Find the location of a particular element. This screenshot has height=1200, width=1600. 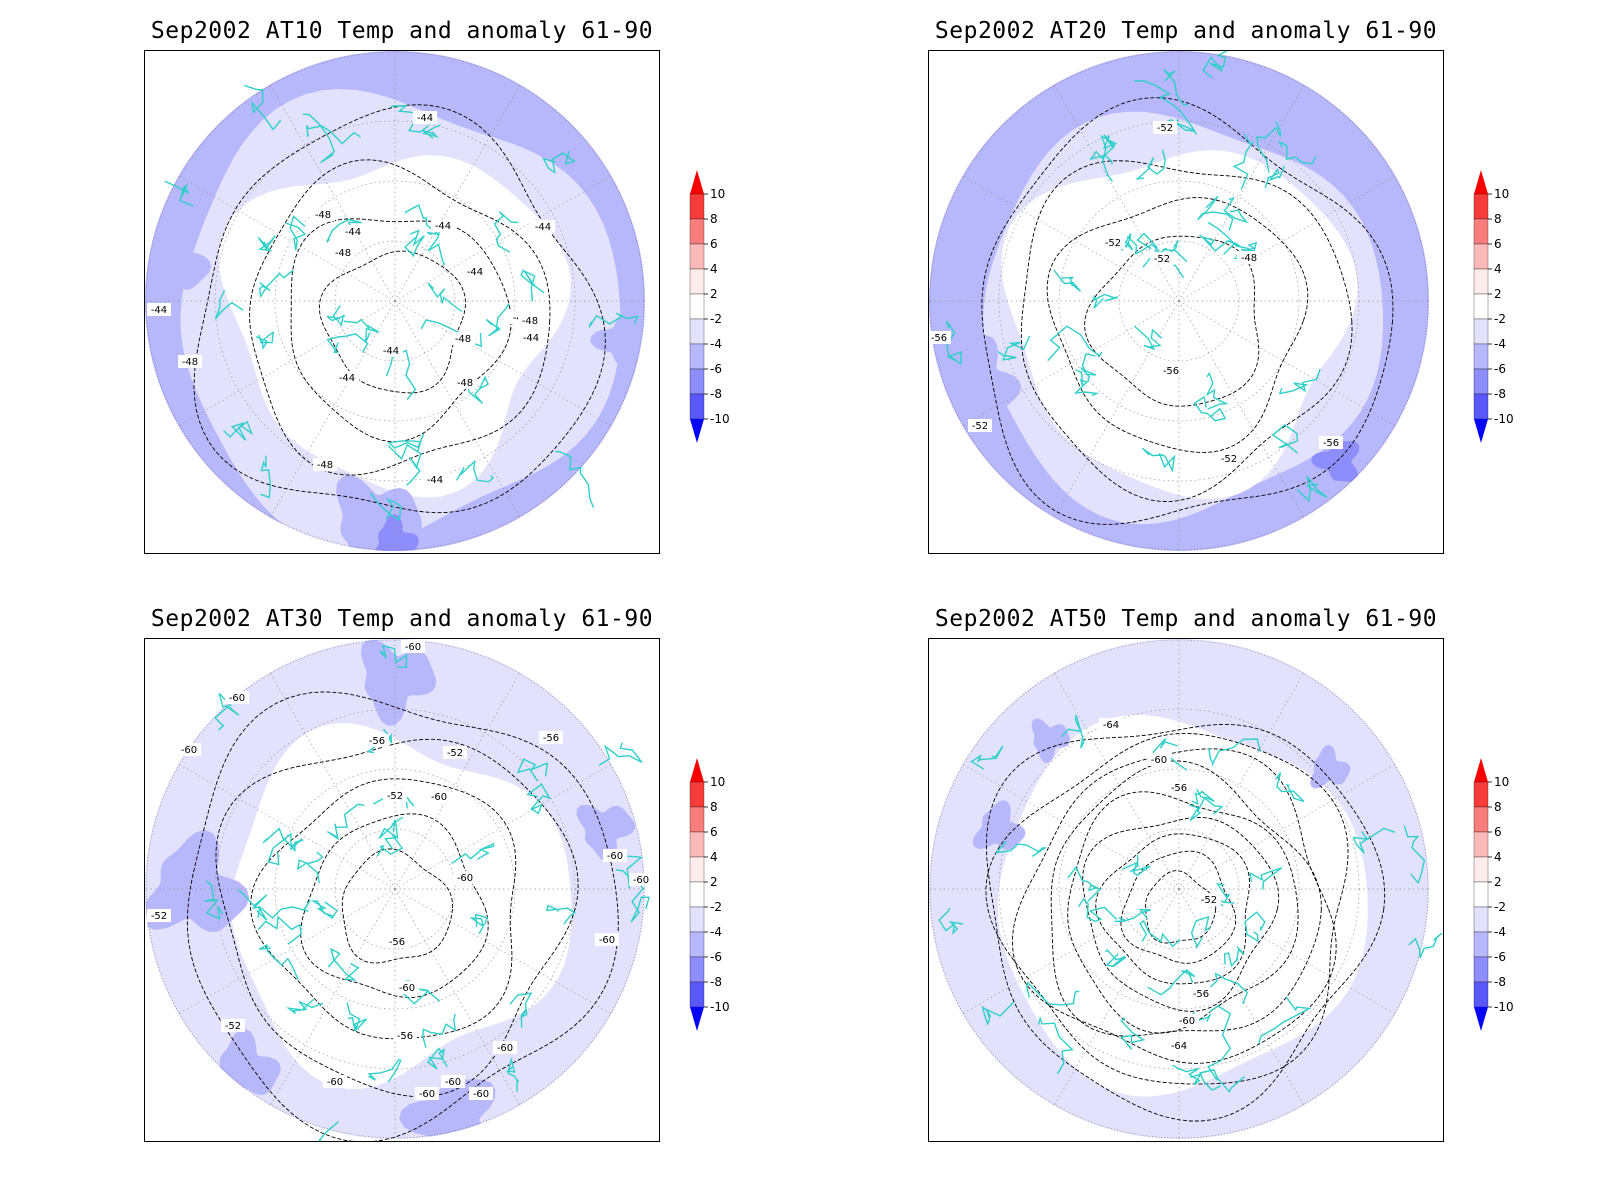

graticule is located at coordinates (1179, 889).